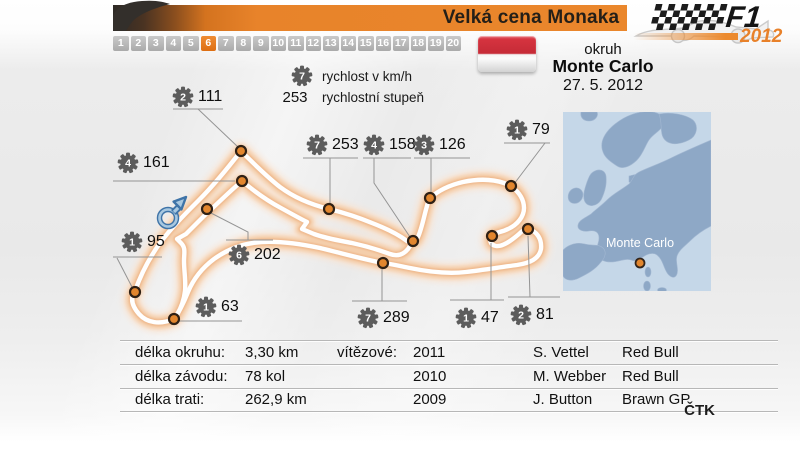 The height and width of the screenshot is (449, 800). Describe the element at coordinates (278, 43) in the screenshot. I see `race-round-10: 10` at that location.